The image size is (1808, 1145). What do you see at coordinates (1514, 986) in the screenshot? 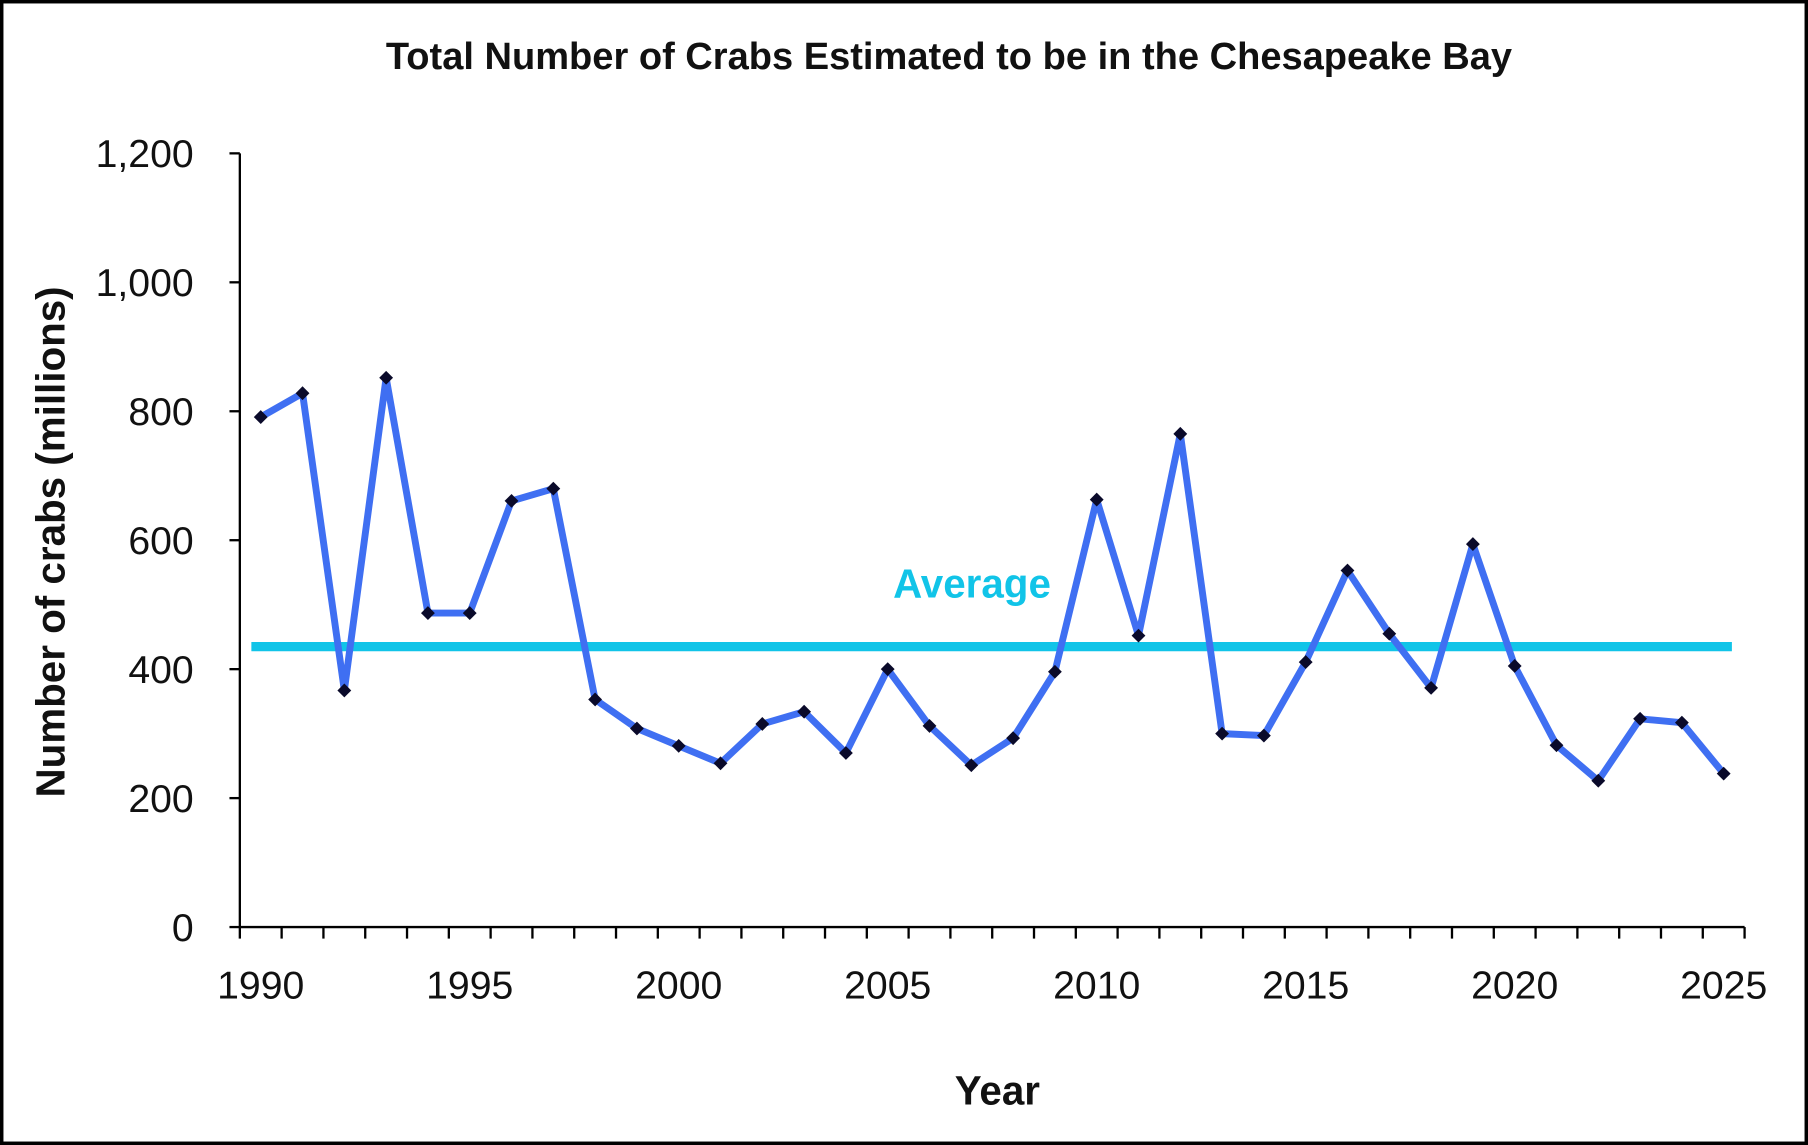
I see `x-tick-label: 2020` at bounding box center [1514, 986].